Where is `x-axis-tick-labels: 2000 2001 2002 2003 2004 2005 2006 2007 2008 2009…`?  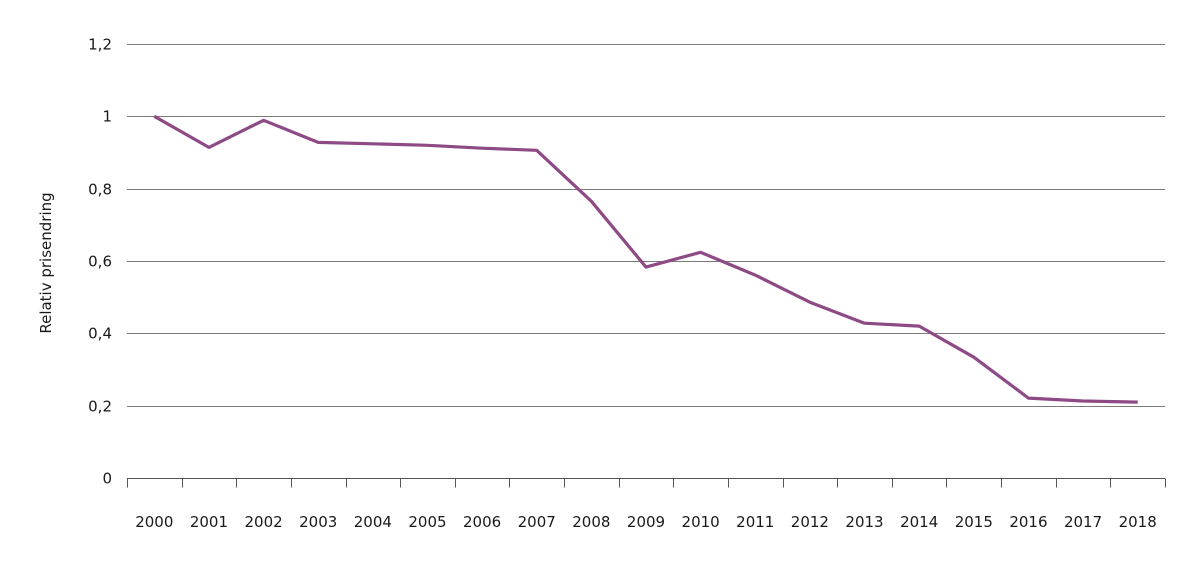
x-axis-tick-labels: 2000 2001 2002 2003 2004 2005 2006 2007 2008 2009… is located at coordinates (646, 522).